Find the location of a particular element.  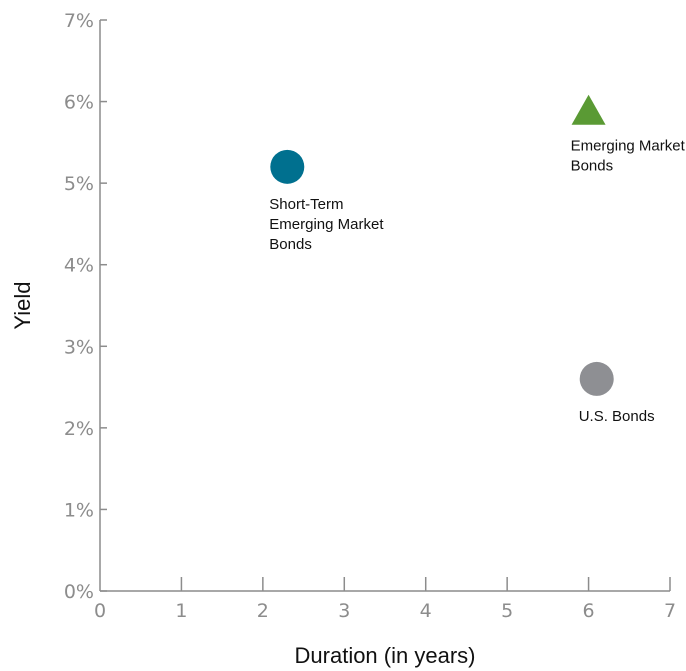

triangle-marker is located at coordinates (588, 109).